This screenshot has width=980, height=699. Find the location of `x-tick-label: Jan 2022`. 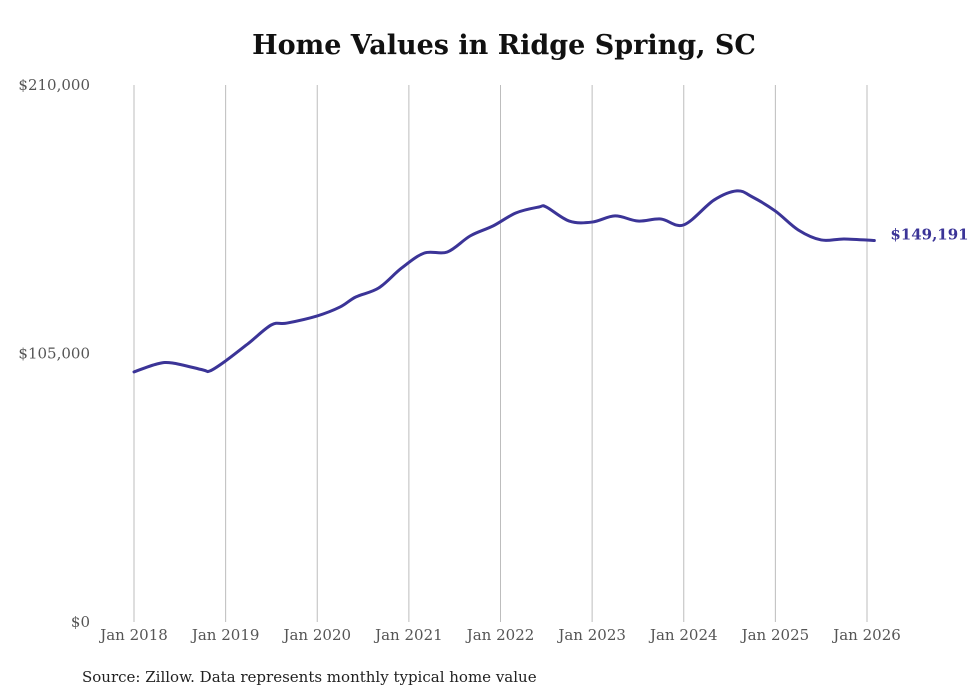

x-tick-label: Jan 2022 is located at coordinates (500, 635).